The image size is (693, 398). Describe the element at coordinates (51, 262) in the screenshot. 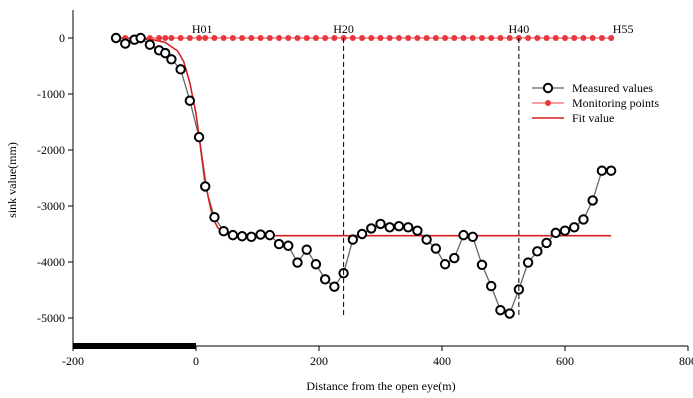

I see `y-tick-label: -4000` at that location.